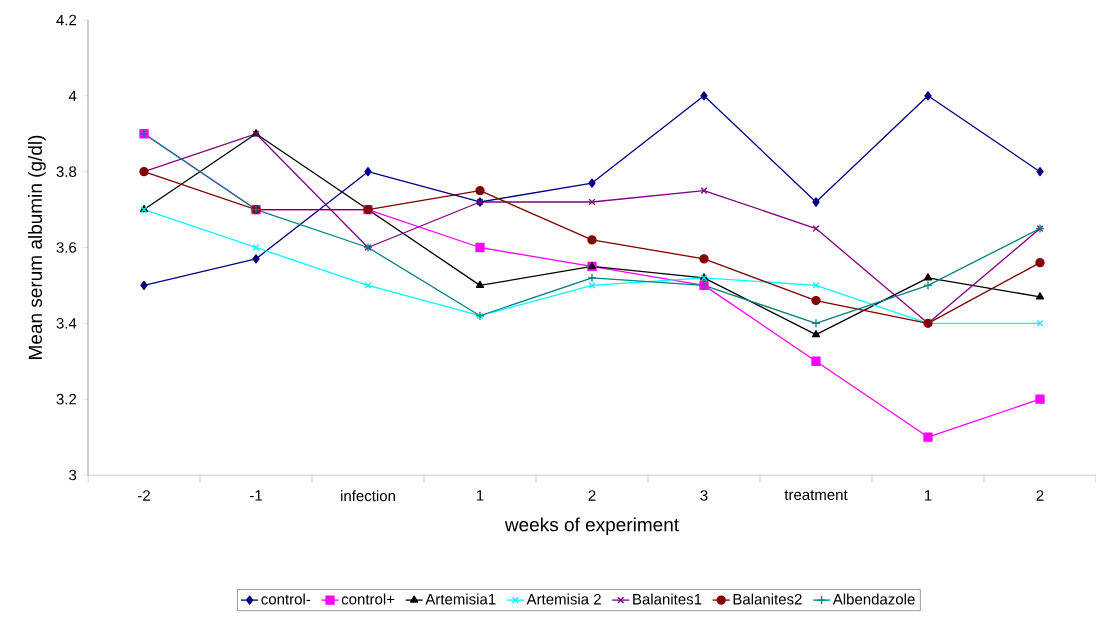 The height and width of the screenshot is (619, 1096). I want to click on x-axis-title: weeks of experiment, so click(591, 526).